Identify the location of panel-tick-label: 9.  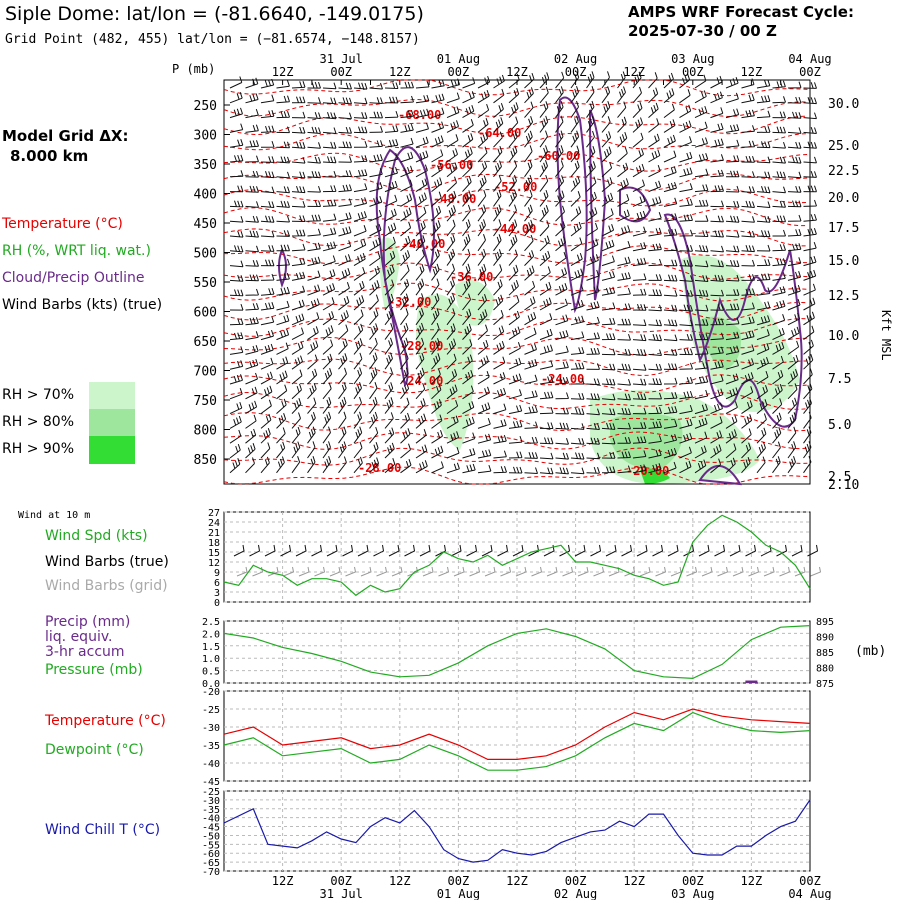
(217, 573).